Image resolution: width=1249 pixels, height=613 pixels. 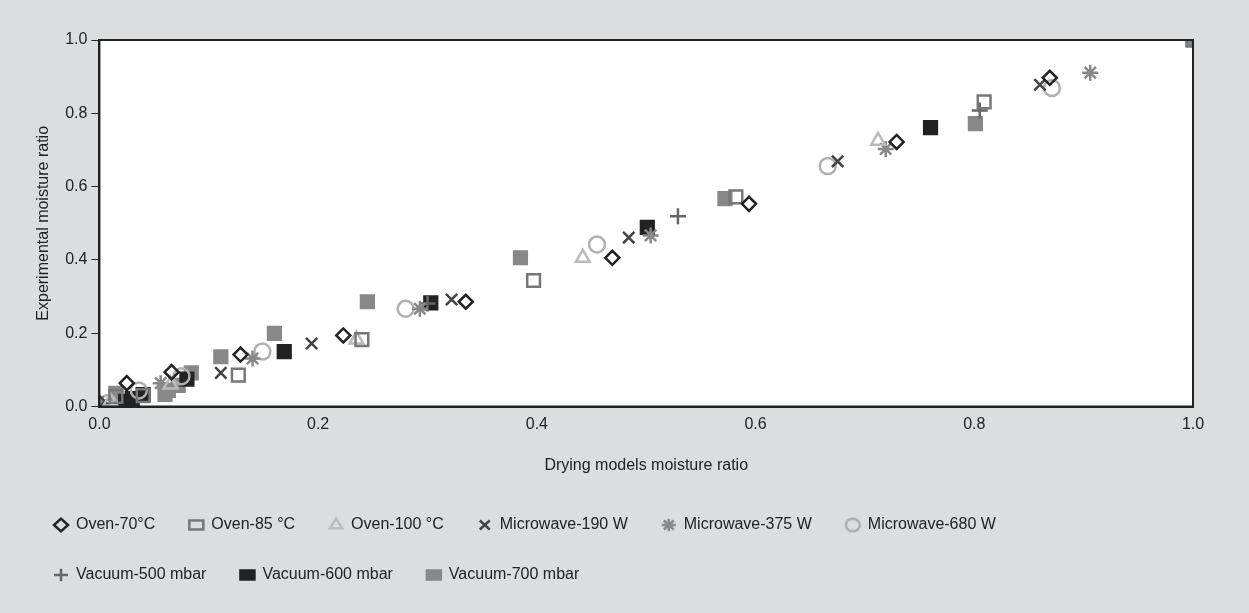 What do you see at coordinates (76, 259) in the screenshot?
I see `y-tick-label: 0.4` at bounding box center [76, 259].